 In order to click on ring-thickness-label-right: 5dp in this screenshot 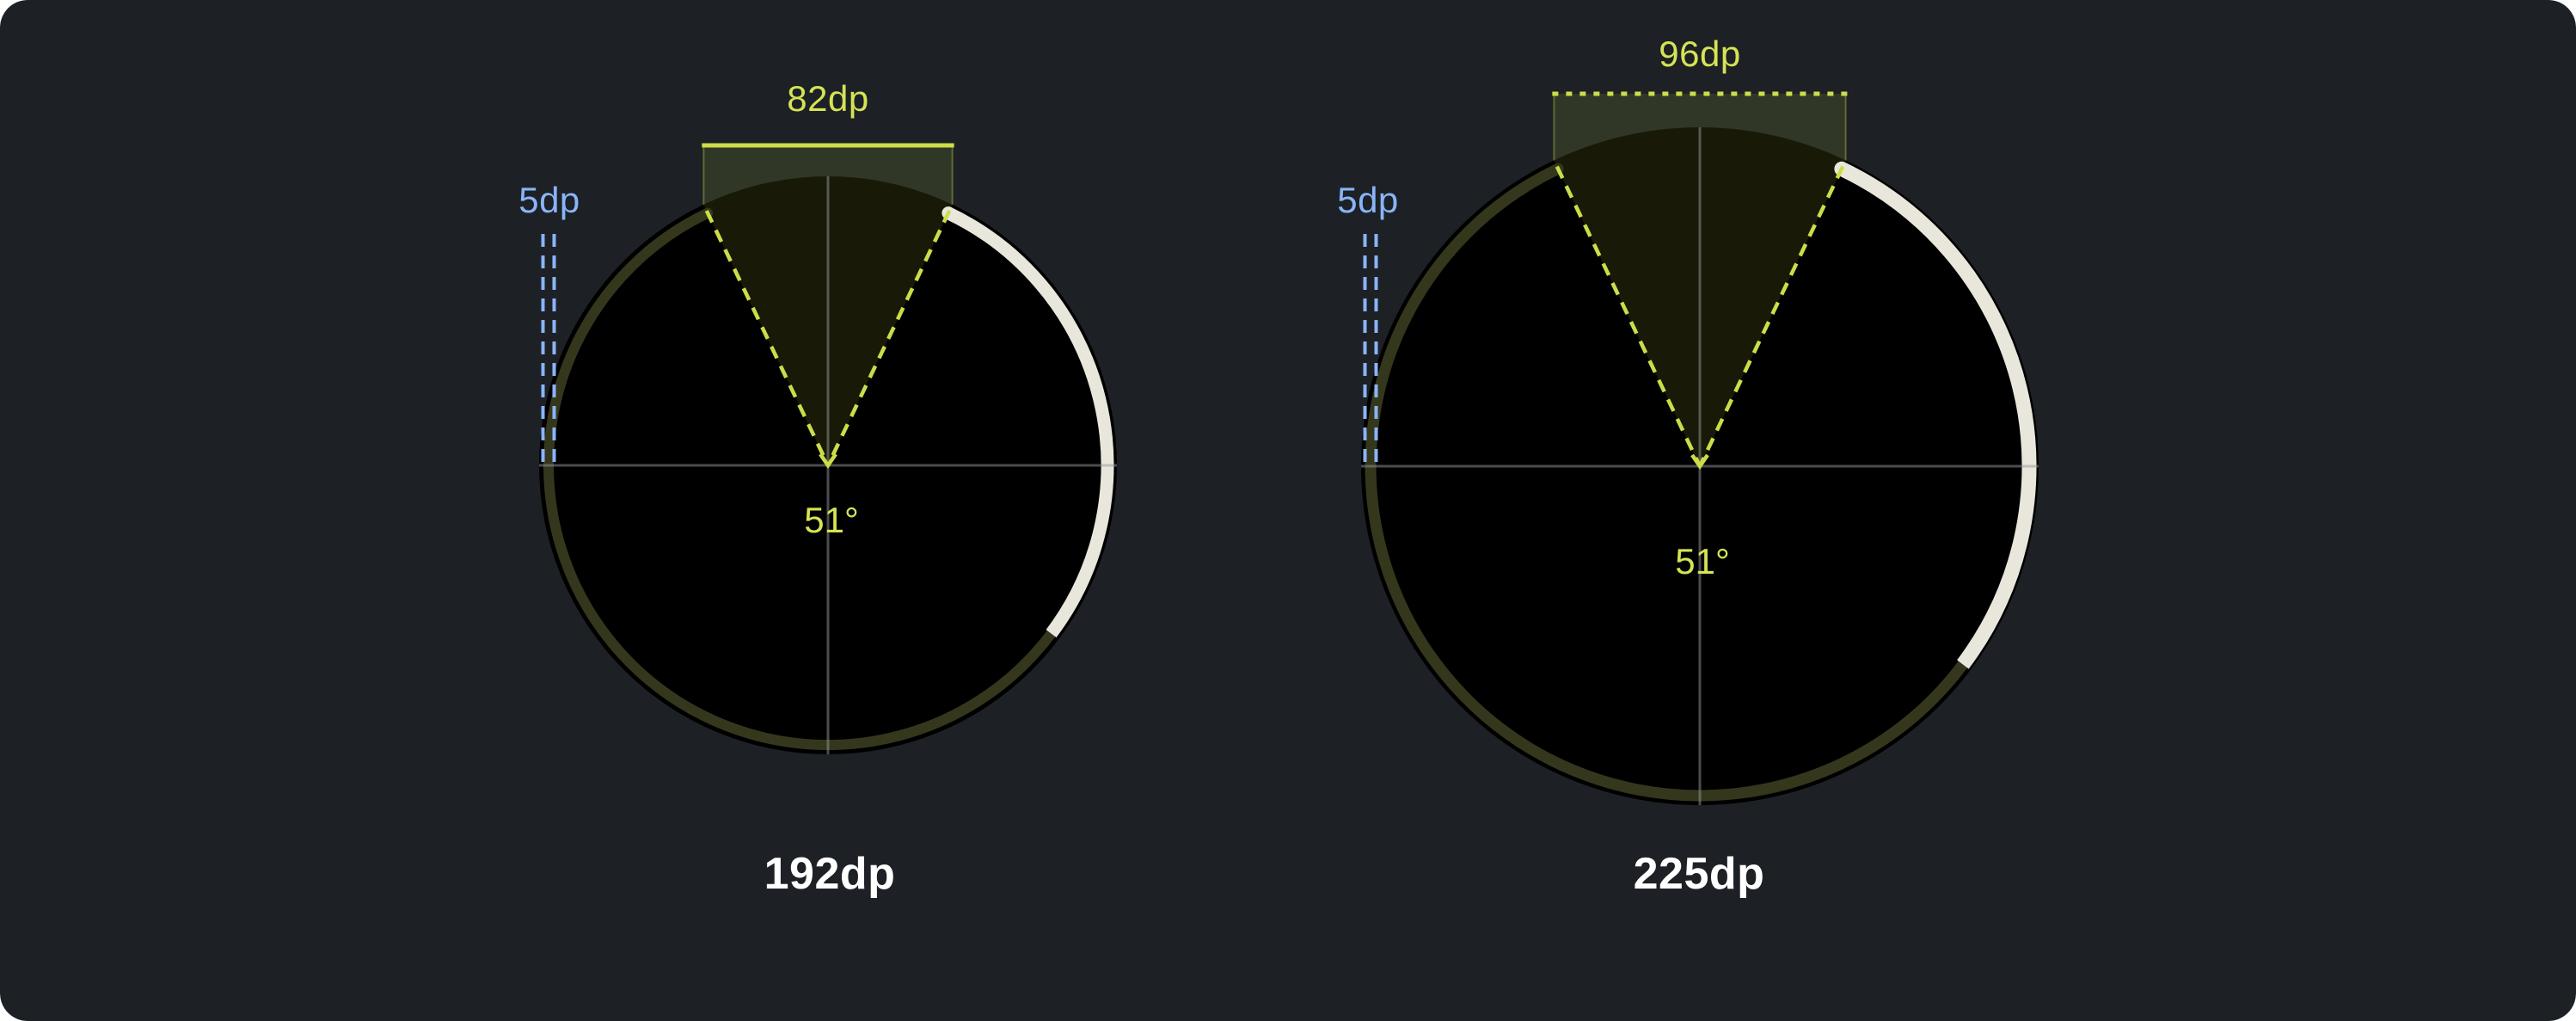, I will do `click(1368, 200)`.